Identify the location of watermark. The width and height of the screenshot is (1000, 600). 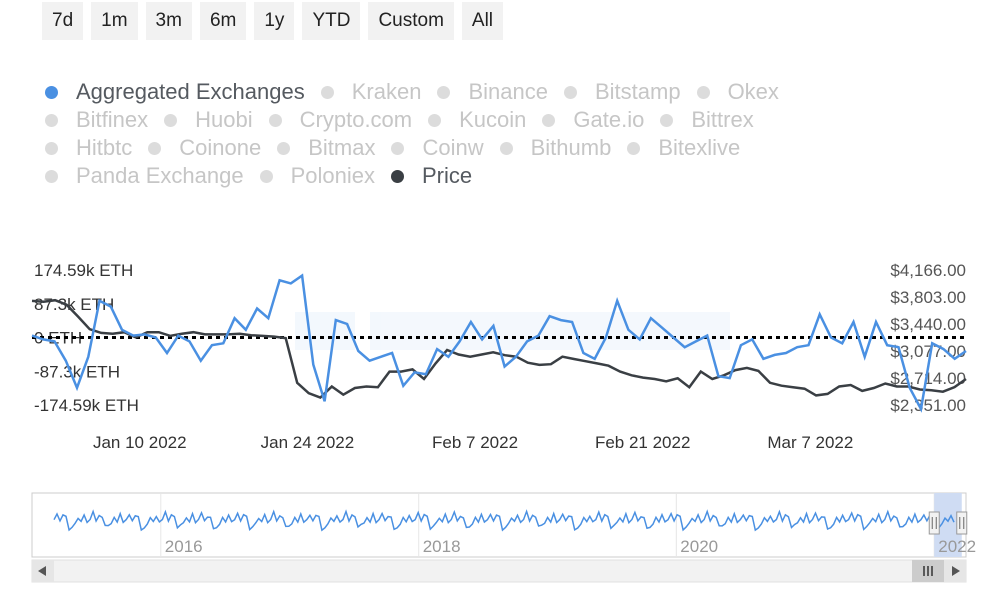
(512, 331).